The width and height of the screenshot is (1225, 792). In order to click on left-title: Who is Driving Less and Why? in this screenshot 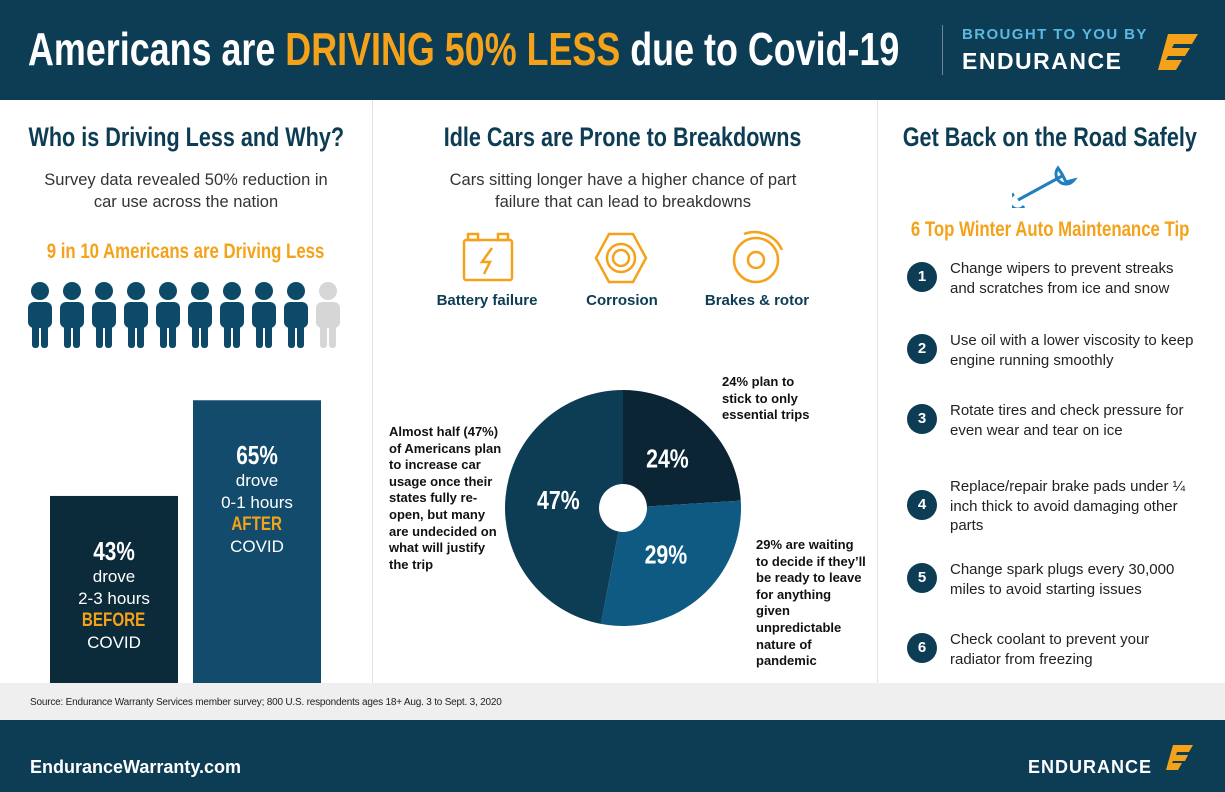, I will do `click(218, 137)`.